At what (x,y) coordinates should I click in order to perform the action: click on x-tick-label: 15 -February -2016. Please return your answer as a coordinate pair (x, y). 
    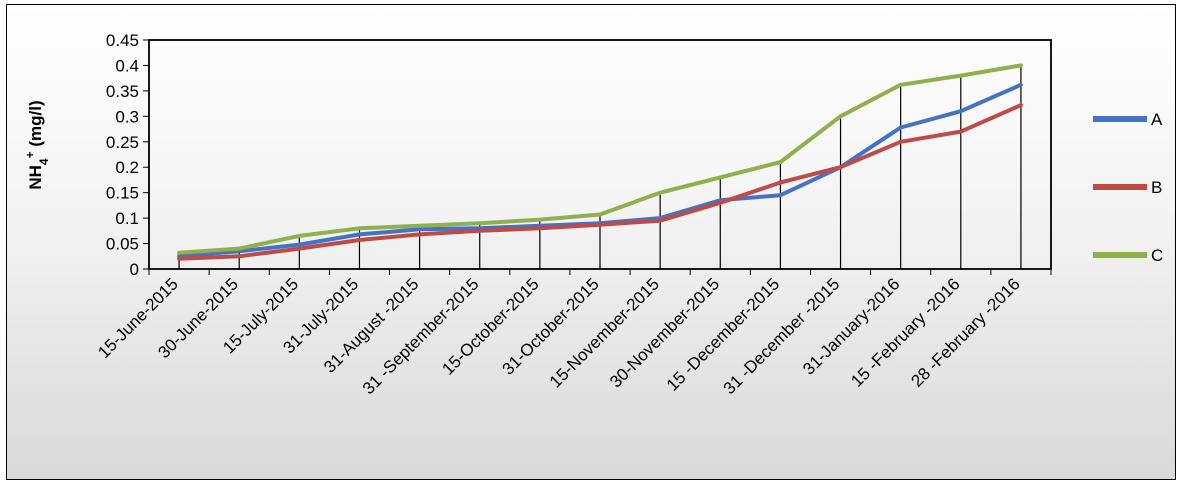
    Looking at the image, I should click on (905, 332).